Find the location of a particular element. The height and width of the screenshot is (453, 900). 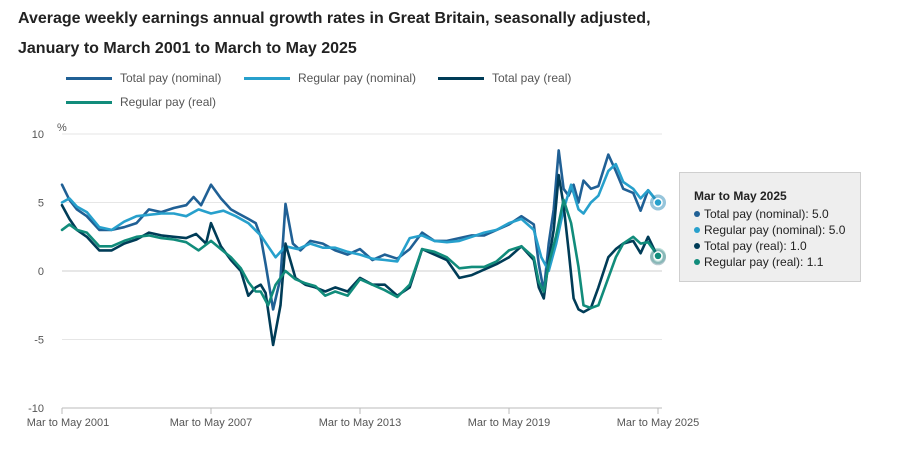

tooltip-row-regular-real: Regular pay (real): 1.1 is located at coordinates (770, 262).